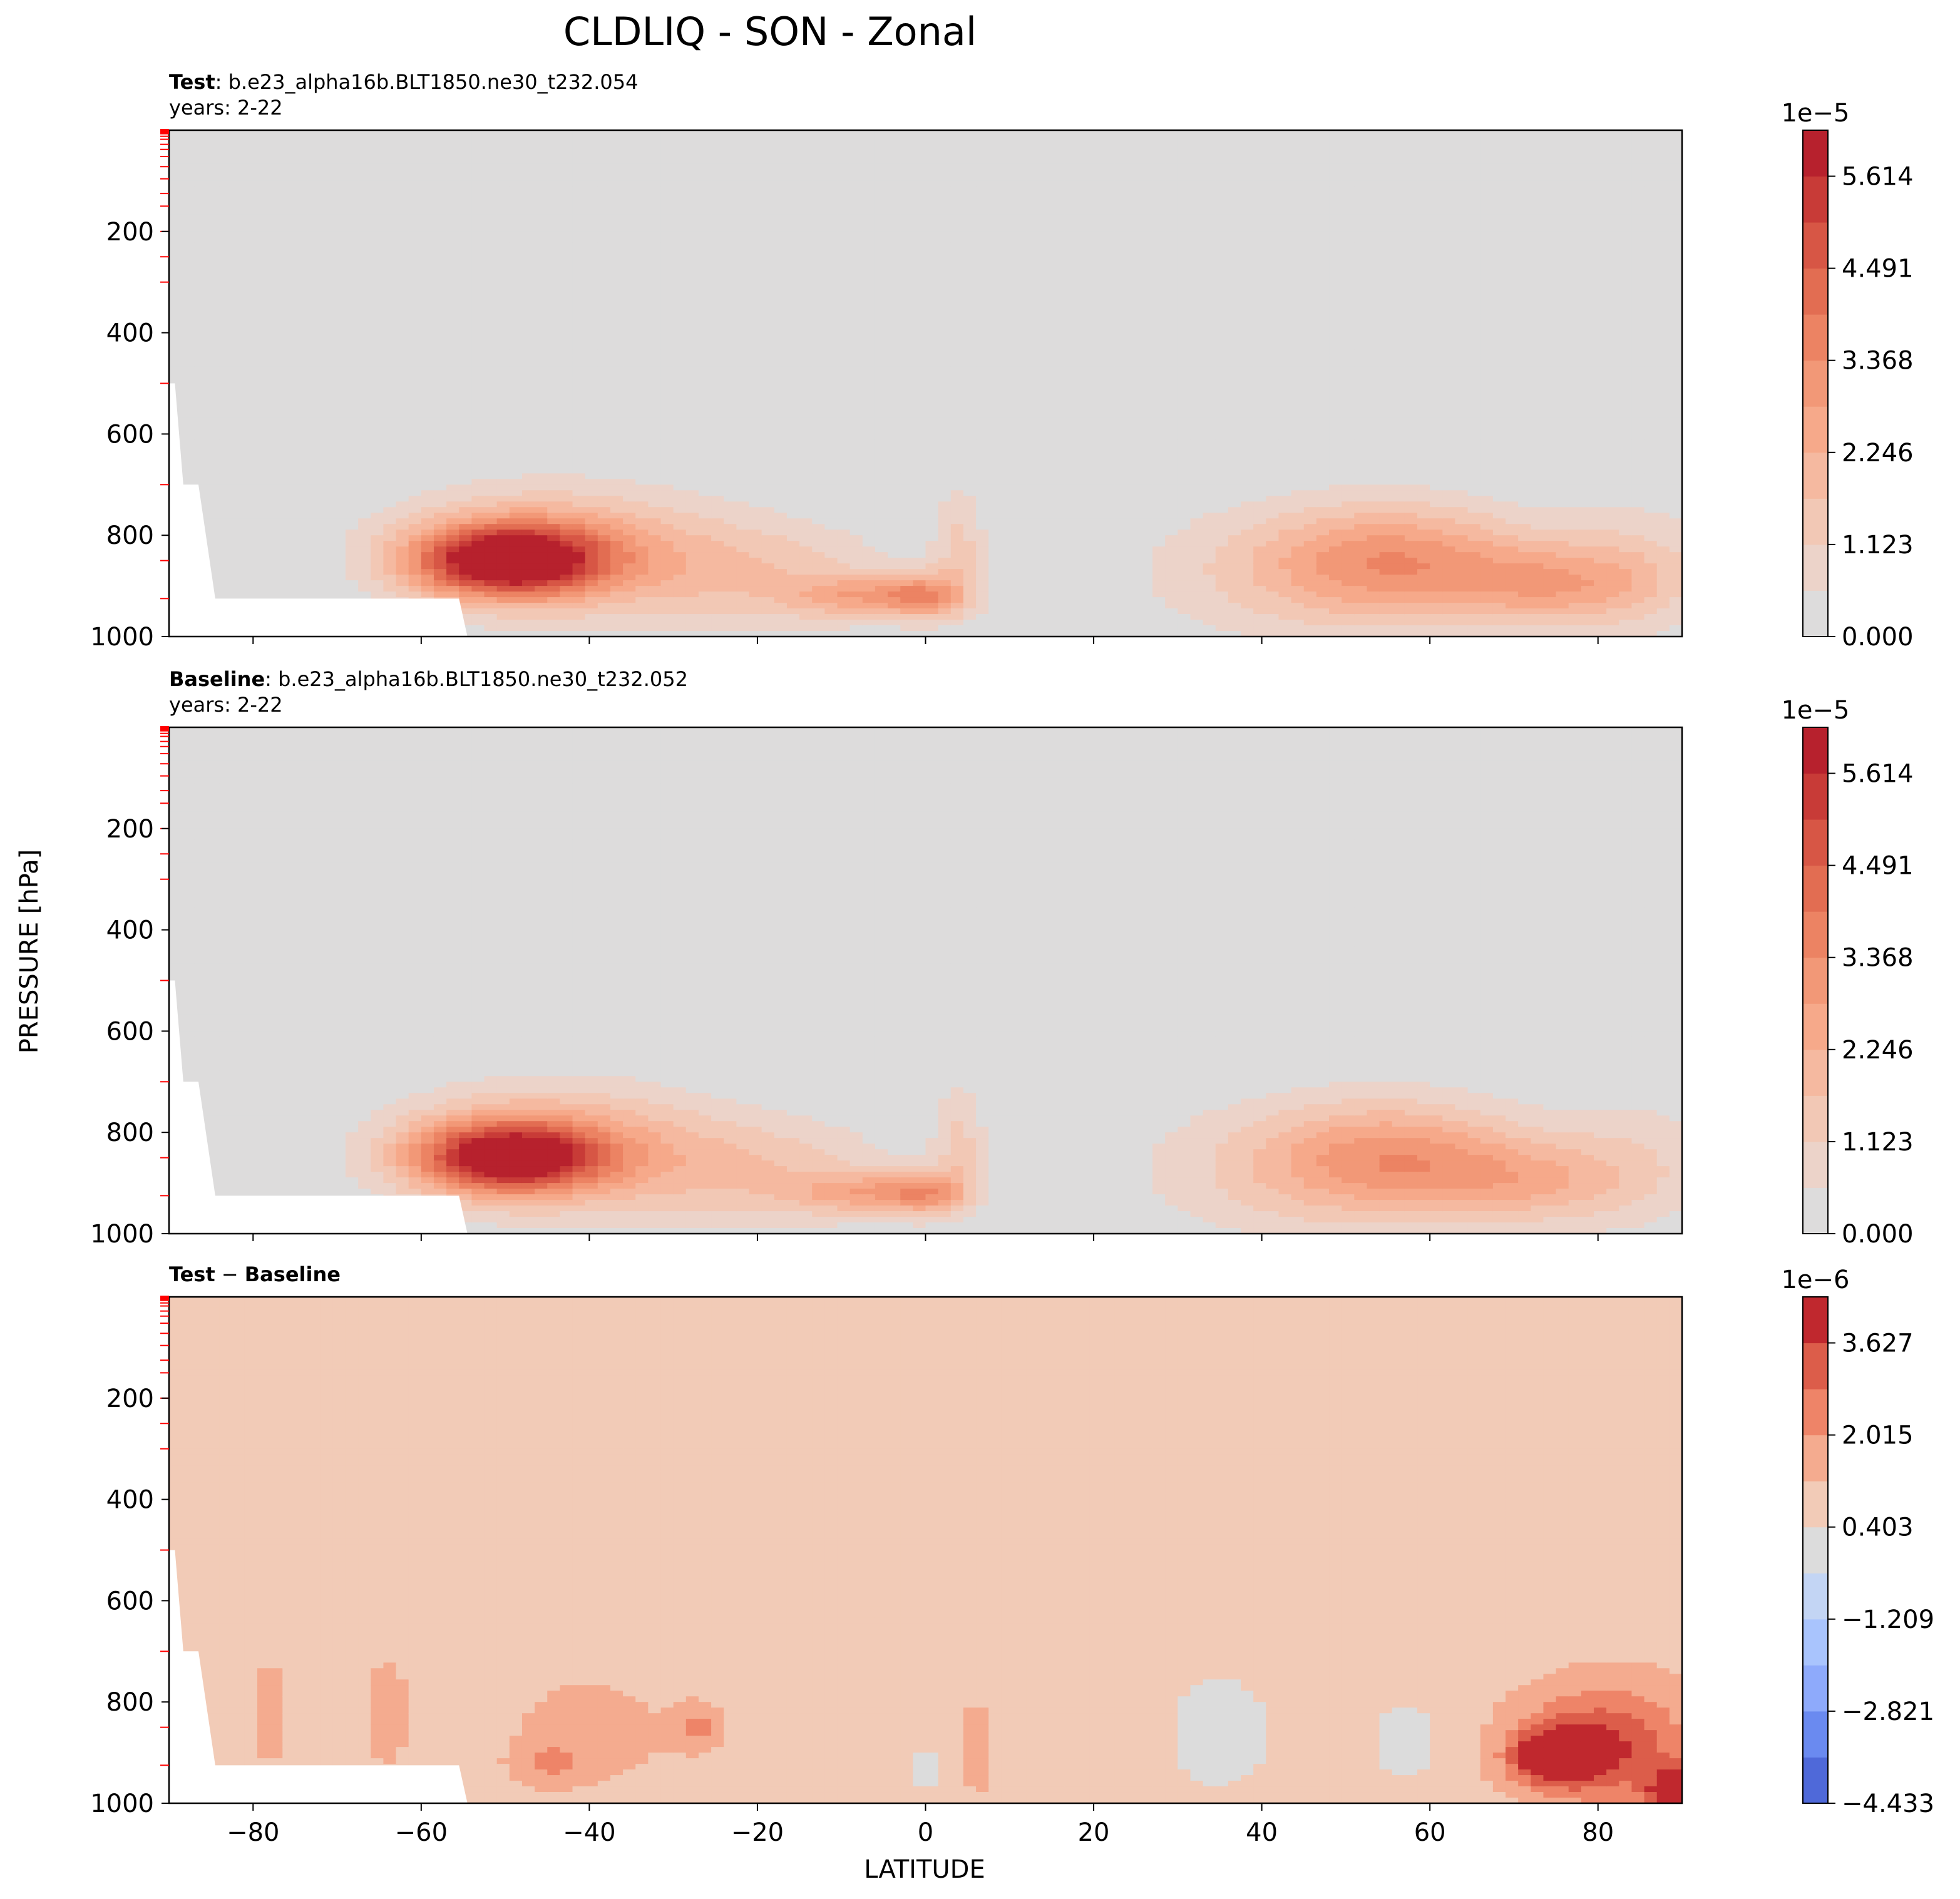 This screenshot has width=1960, height=1899. Describe the element at coordinates (757, 1832) in the screenshot. I see `x-tick-label: −20` at that location.